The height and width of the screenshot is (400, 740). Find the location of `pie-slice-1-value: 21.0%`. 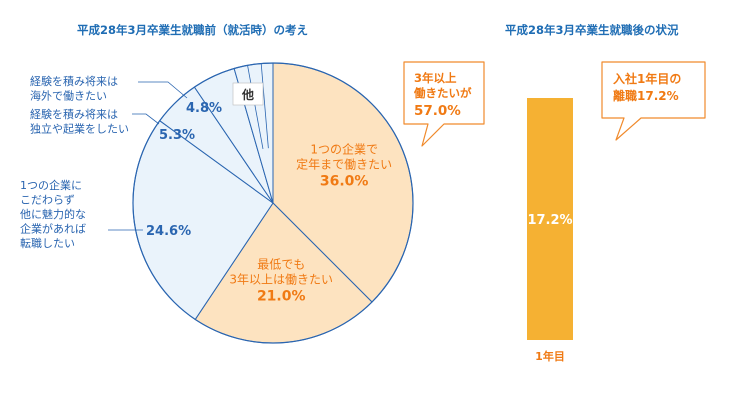

pie-slice-1-value: 21.0% is located at coordinates (281, 297).